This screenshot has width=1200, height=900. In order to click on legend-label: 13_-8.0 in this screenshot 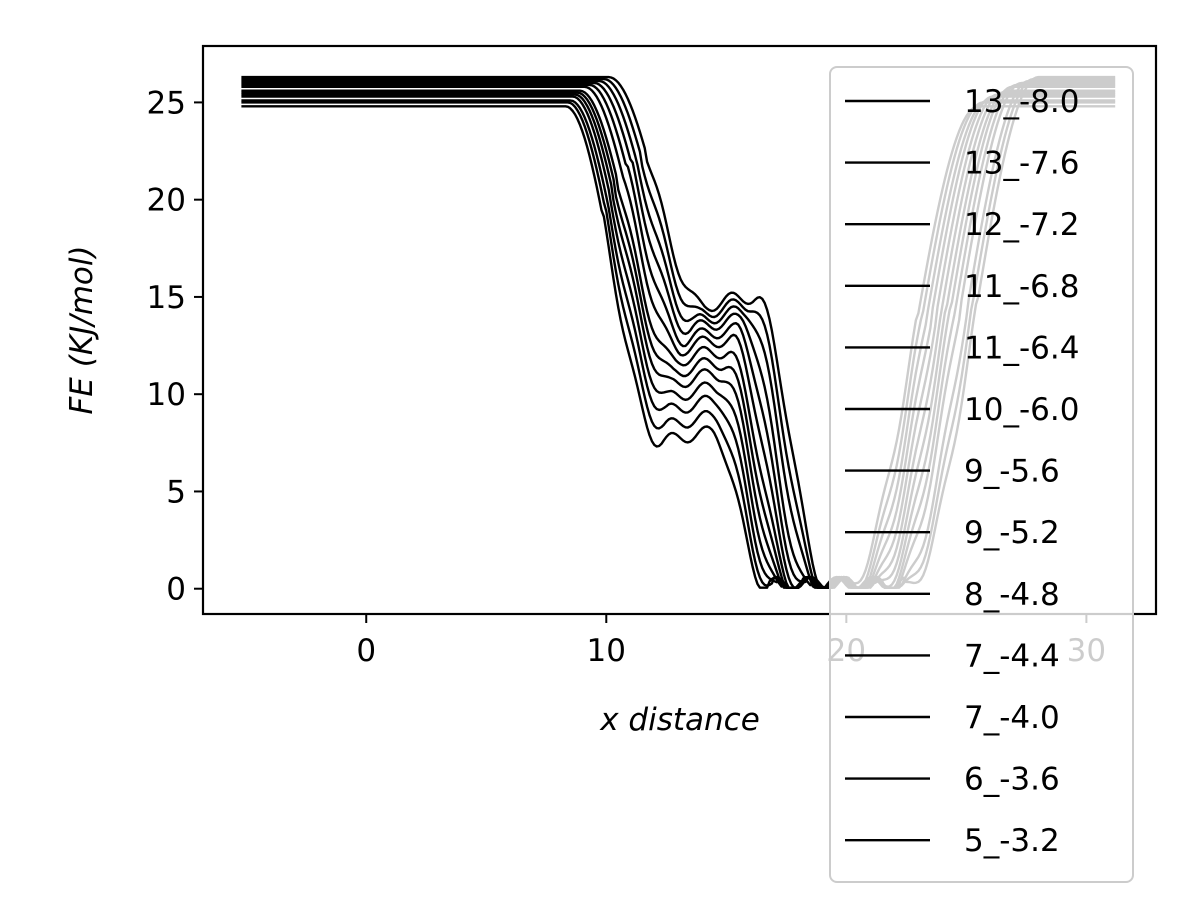, I will do `click(1021, 102)`.